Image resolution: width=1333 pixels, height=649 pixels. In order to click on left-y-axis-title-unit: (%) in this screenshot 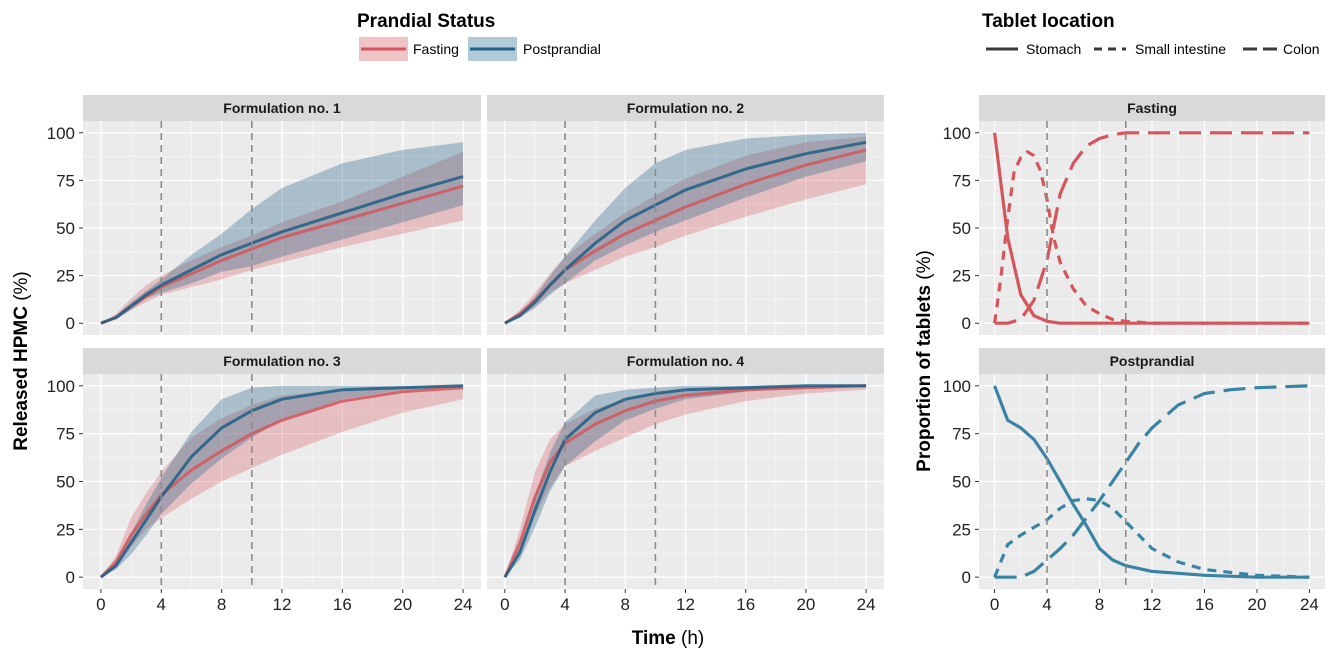, I will do `click(21, 288)`.